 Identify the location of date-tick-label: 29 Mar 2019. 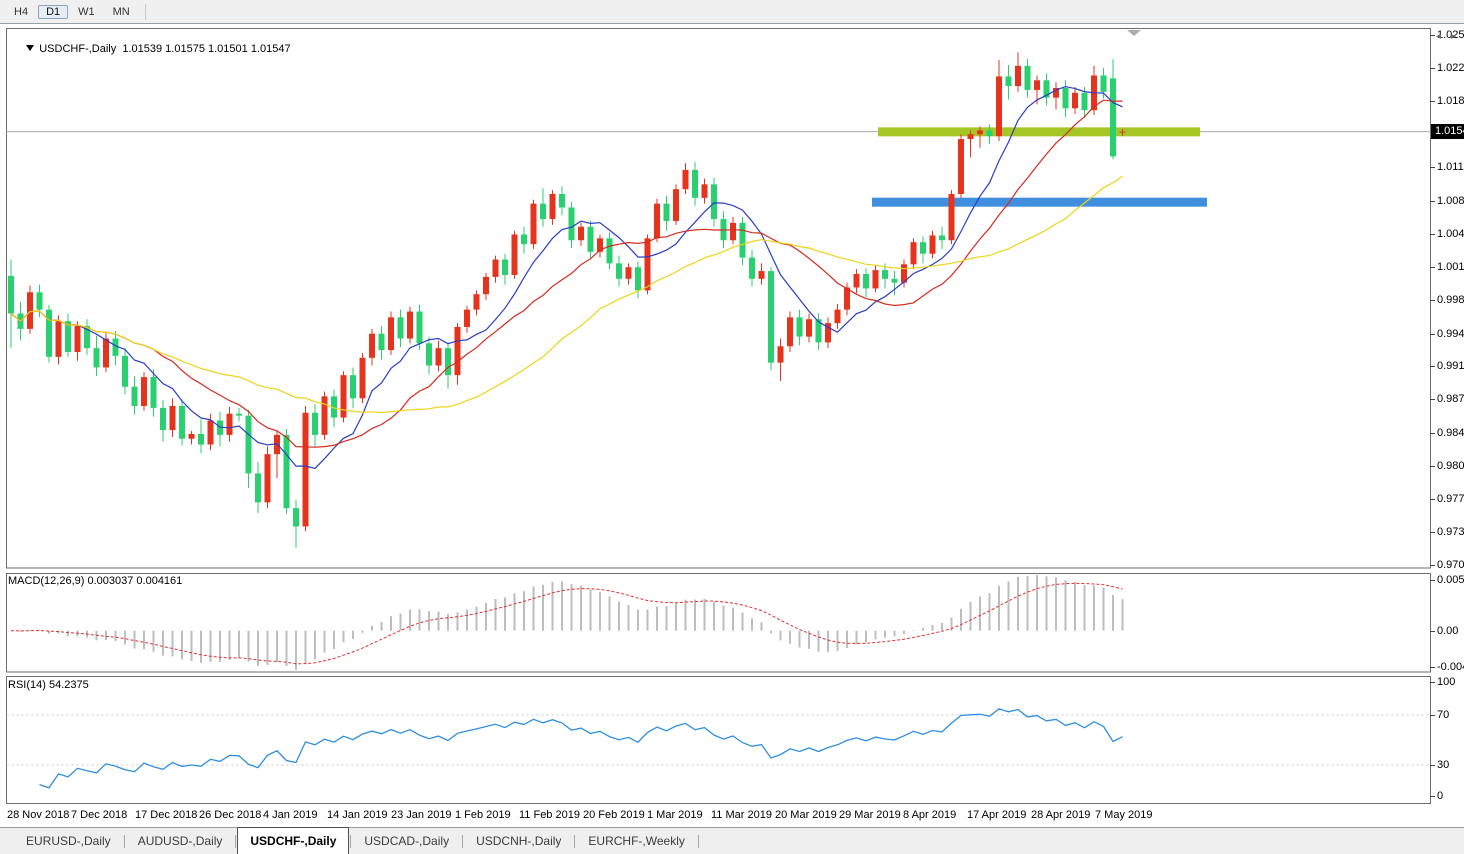
(870, 815).